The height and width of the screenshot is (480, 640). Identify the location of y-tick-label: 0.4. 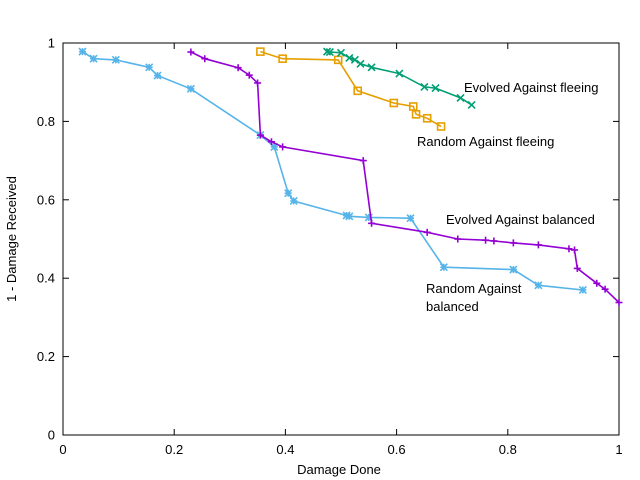
(46, 278).